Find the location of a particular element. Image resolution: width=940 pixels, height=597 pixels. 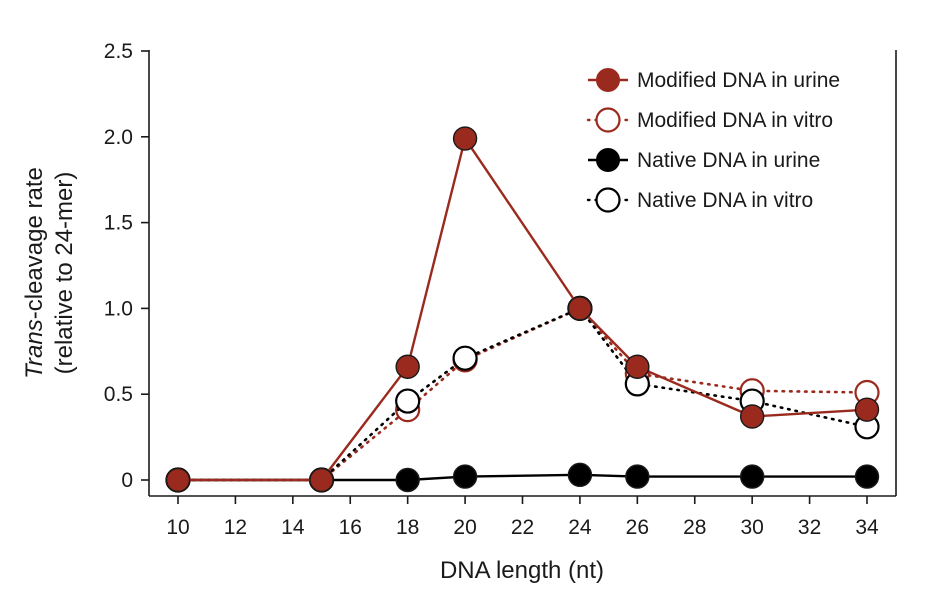

legend-item-native-dna-in-vitro: Native DNA in vitro is located at coordinates (699, 200).